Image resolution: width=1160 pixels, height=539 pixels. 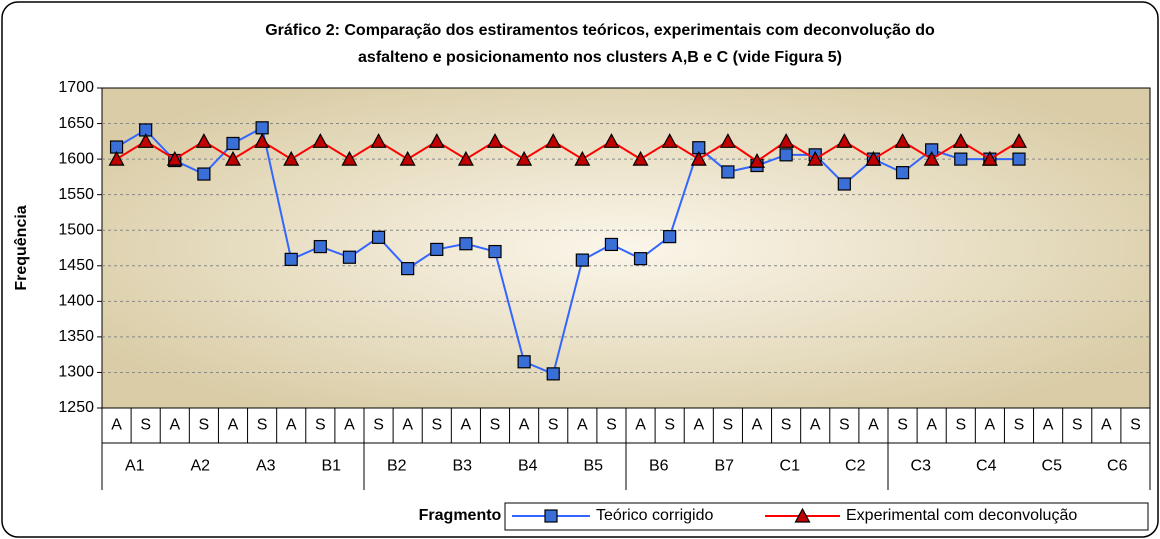 What do you see at coordinates (76, 336) in the screenshot?
I see `y-tick-label: 1350` at bounding box center [76, 336].